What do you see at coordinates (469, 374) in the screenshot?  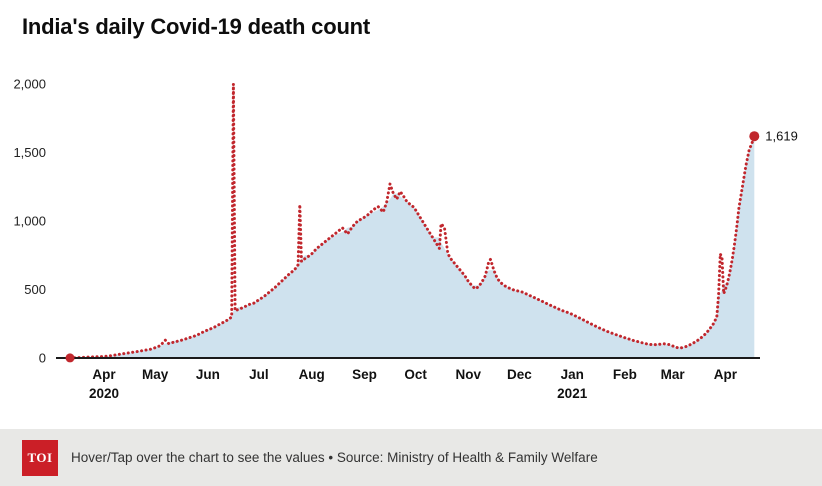 I see `x-tick-label: Nov` at bounding box center [469, 374].